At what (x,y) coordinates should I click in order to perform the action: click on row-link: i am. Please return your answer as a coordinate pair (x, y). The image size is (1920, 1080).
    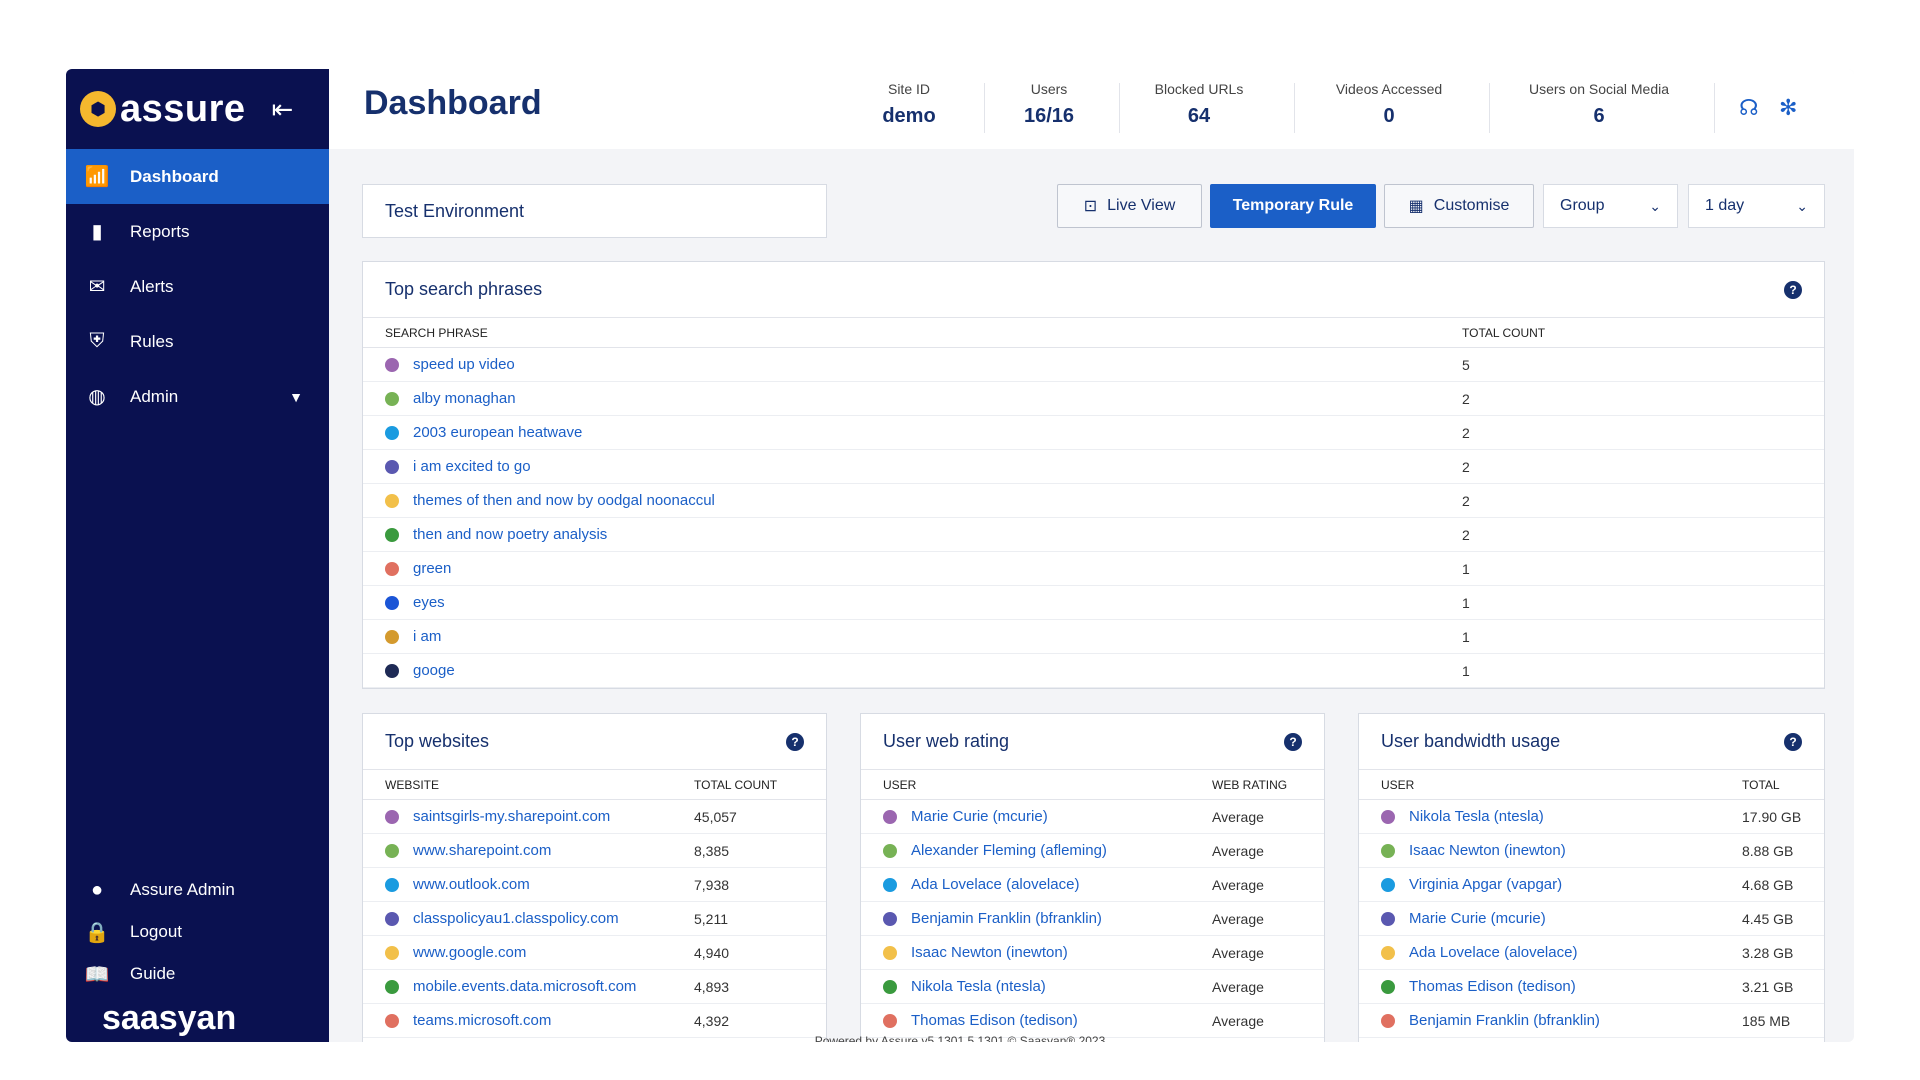
    Looking at the image, I should click on (427, 636).